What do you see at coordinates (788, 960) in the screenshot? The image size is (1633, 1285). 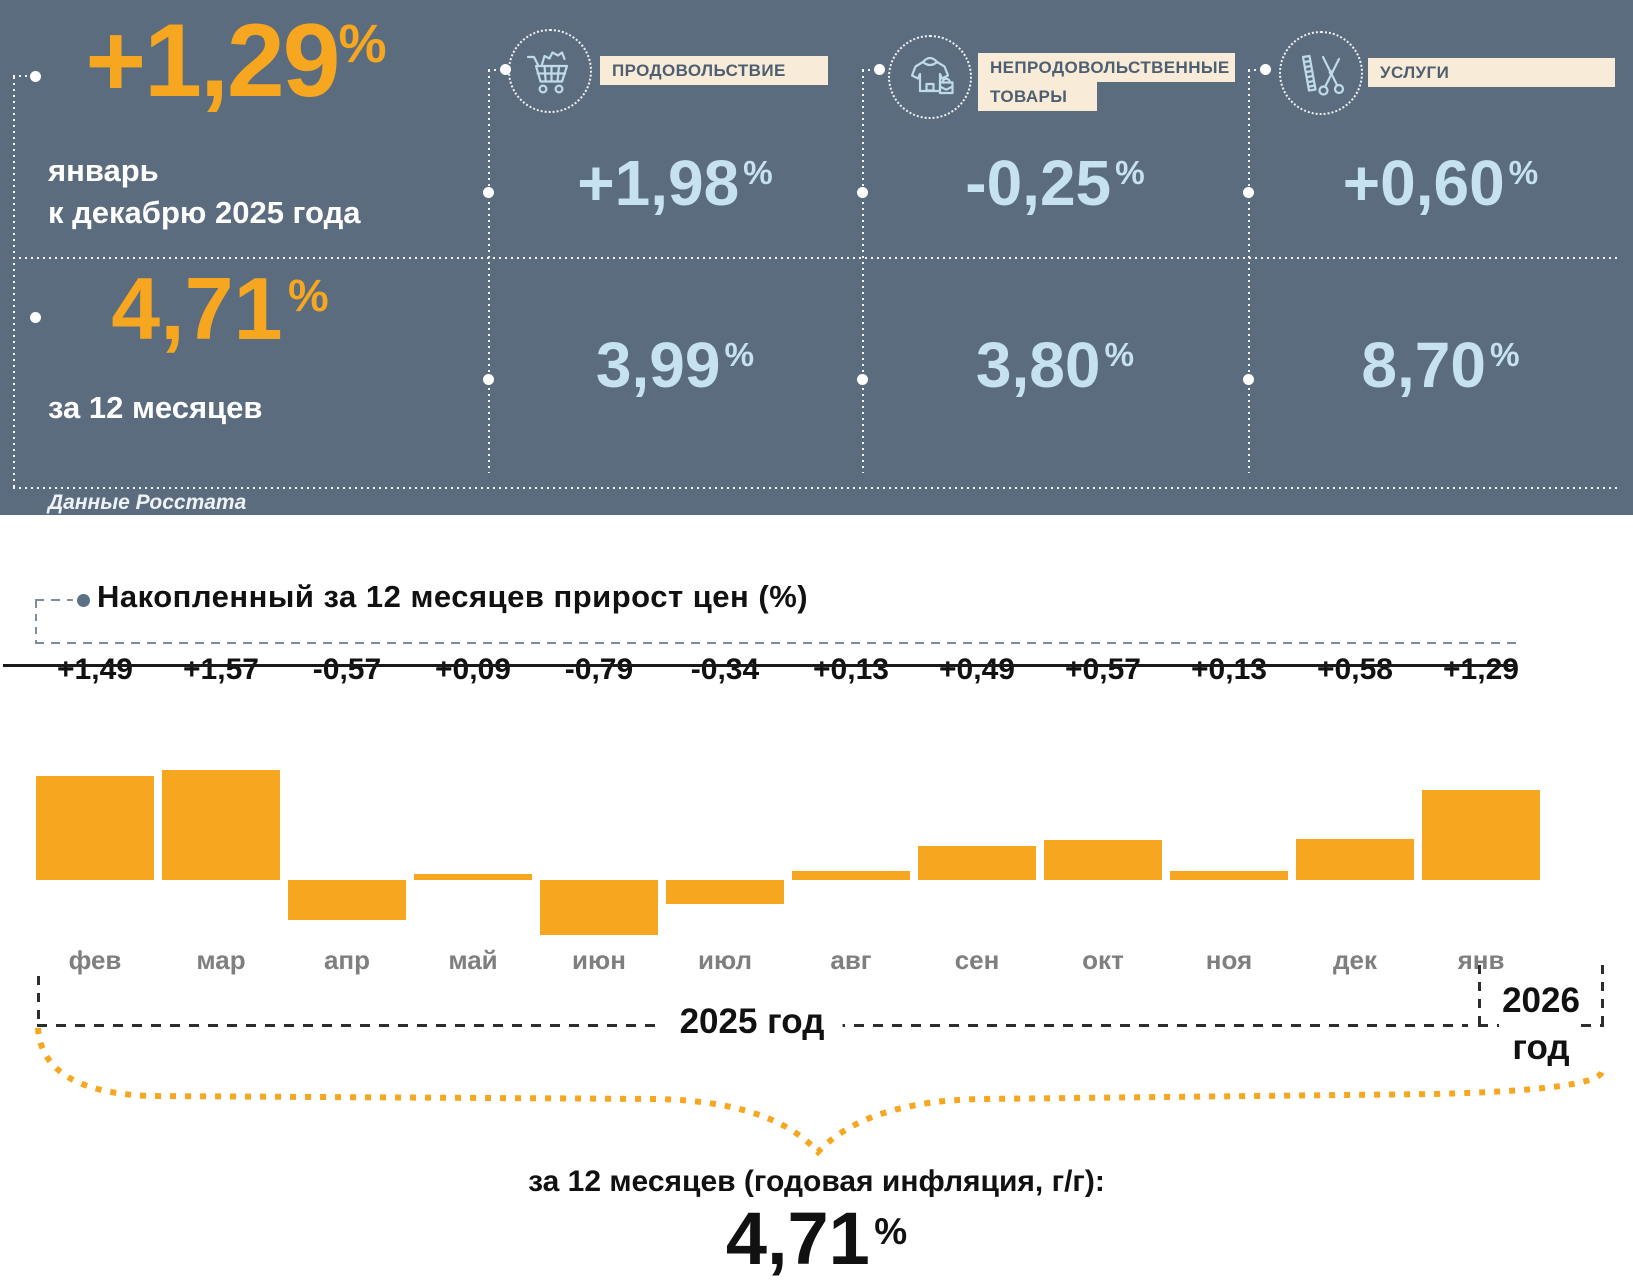 I see `chart-months: фев мар апр май июн июл авг сен окт ноя дек янв` at bounding box center [788, 960].